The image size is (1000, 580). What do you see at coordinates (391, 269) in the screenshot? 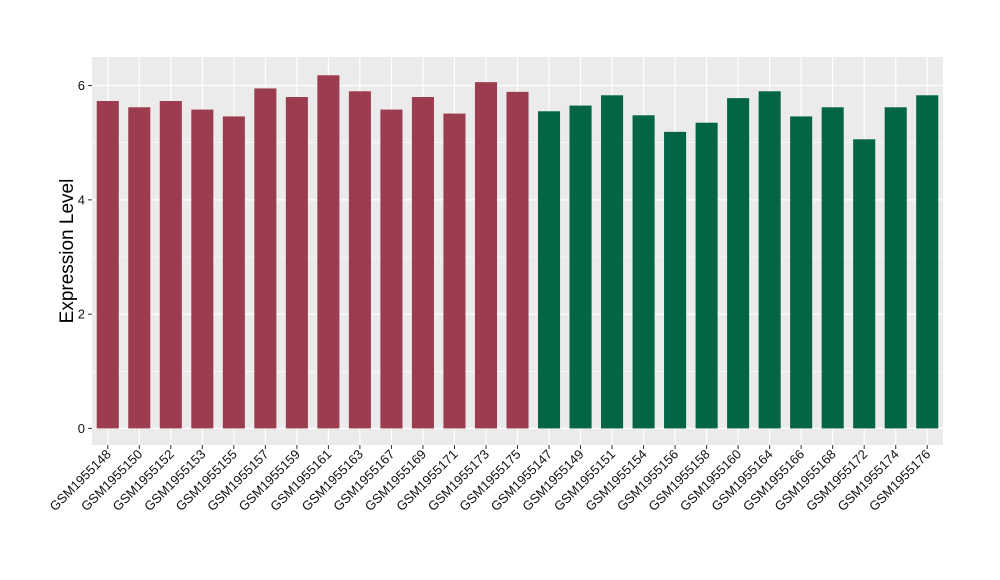
I see `bar-GSM1955167` at bounding box center [391, 269].